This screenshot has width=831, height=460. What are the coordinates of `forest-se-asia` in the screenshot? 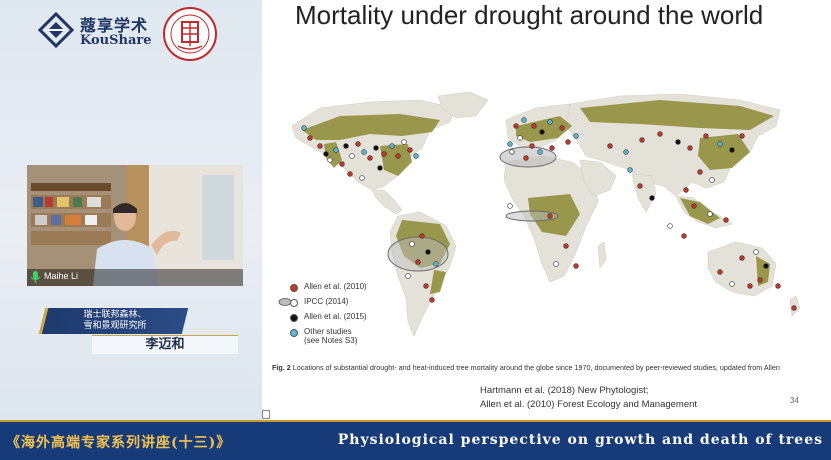 It's located at (700, 211).